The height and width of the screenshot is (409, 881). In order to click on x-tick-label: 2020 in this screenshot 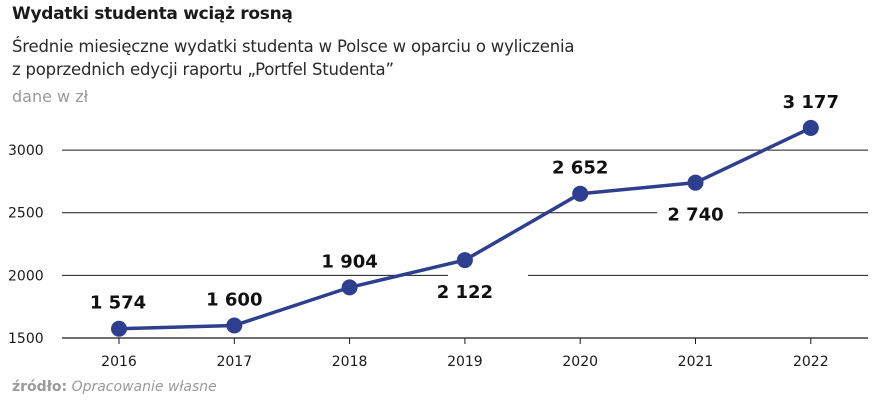, I will do `click(580, 362)`.